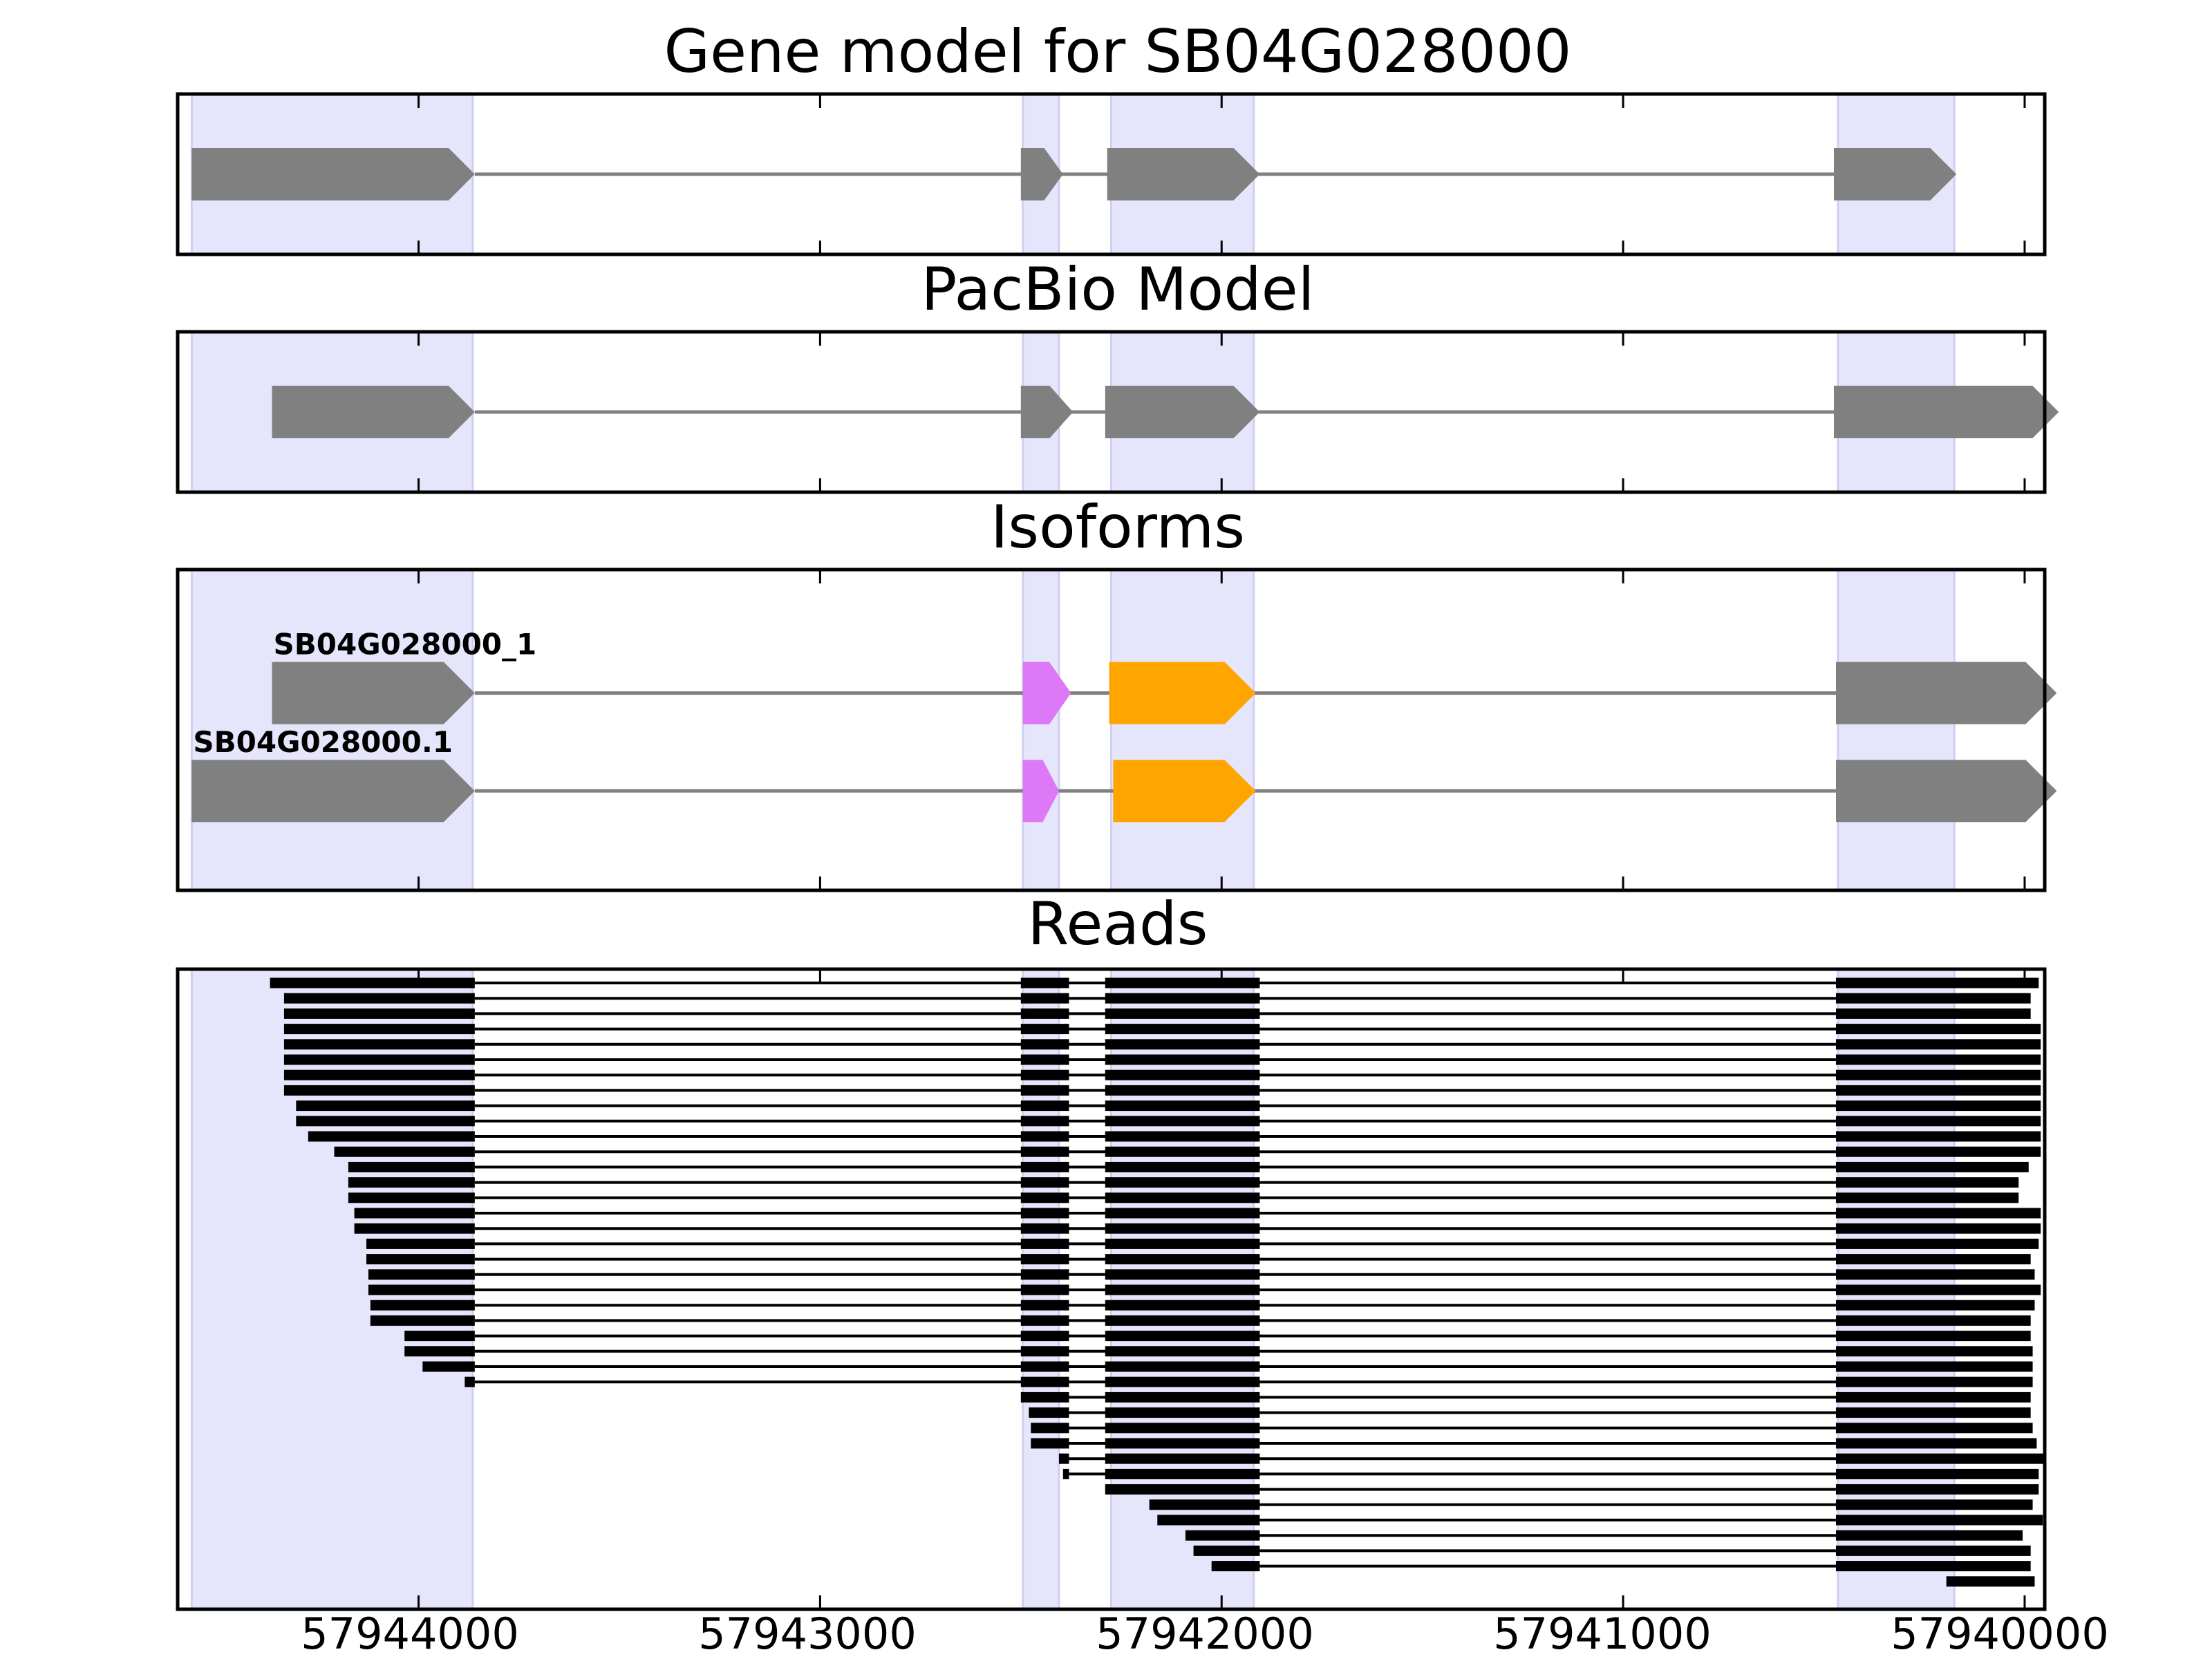 The image size is (2212, 1659). Describe the element at coordinates (1205, 1634) in the screenshot. I see `x-tick-label: 57942000` at that location.